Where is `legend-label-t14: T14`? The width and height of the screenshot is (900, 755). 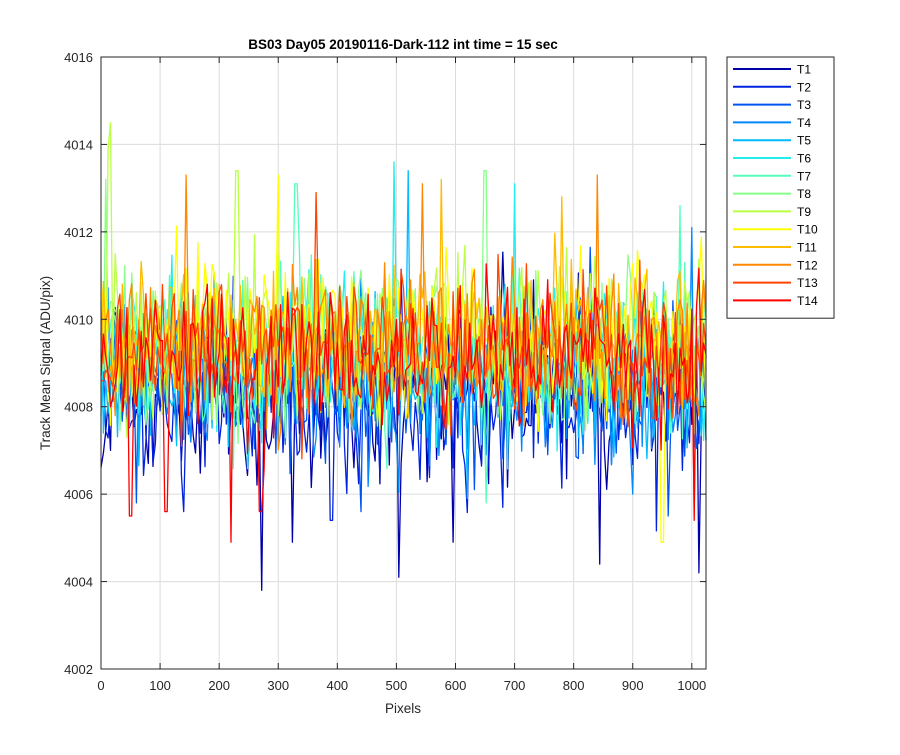 legend-label-t14: T14 is located at coordinates (807, 301).